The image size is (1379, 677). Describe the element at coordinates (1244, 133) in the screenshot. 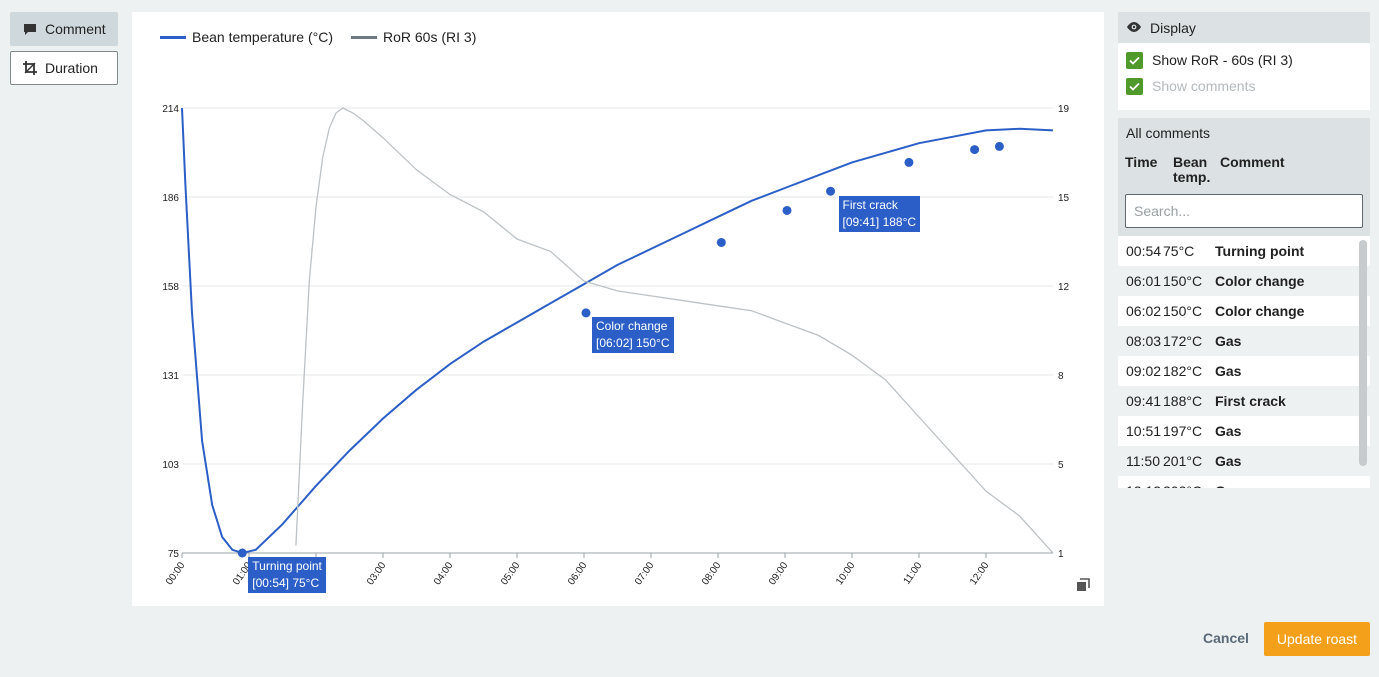

I see `comments-panel-header: All comments` at that location.